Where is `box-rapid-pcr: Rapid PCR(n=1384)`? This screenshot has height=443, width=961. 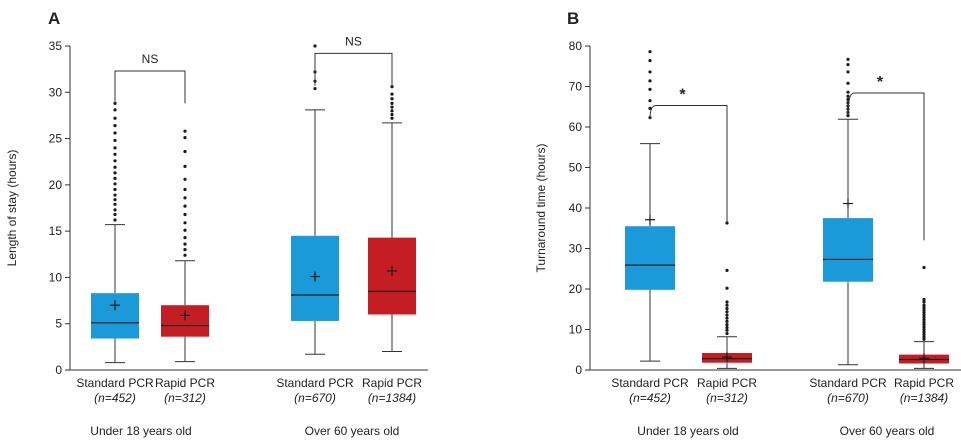
box-rapid-pcr: Rapid PCR(n=1384) is located at coordinates (924, 335).